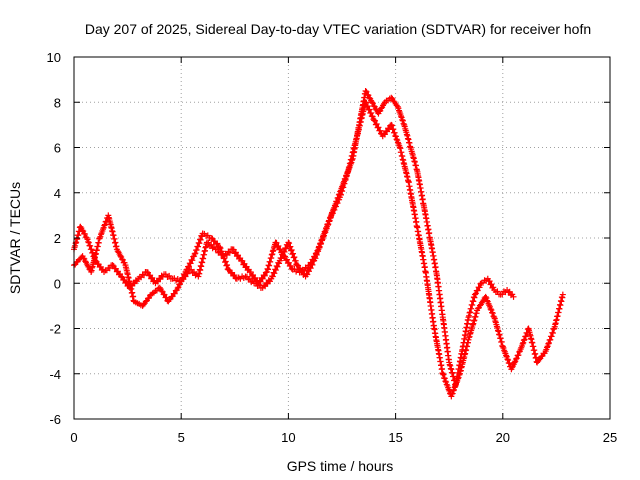  I want to click on x-tick-label: 15, so click(395, 437).